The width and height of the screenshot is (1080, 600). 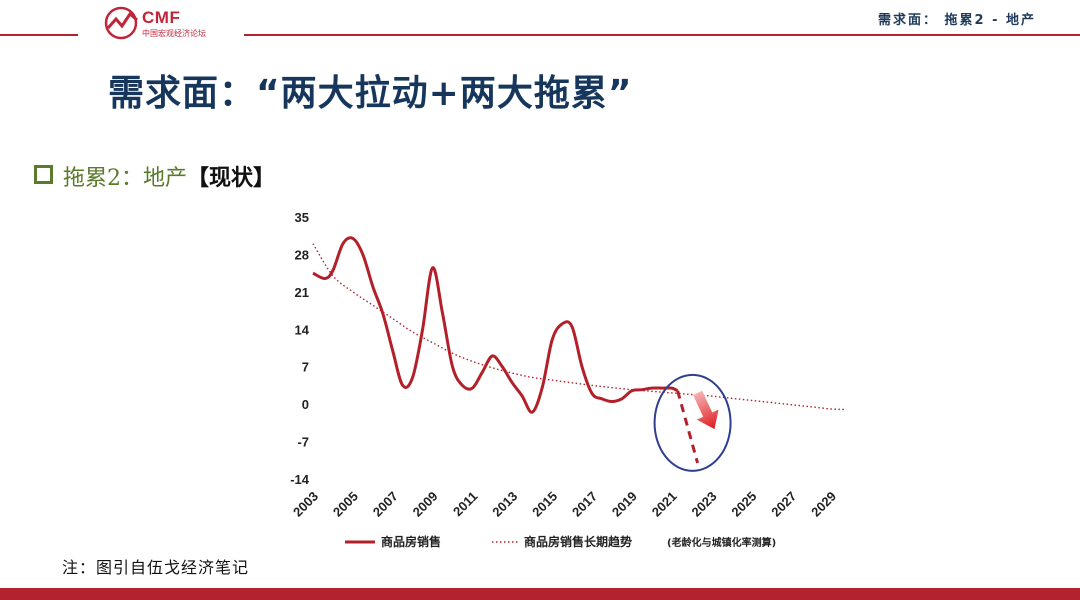 I want to click on page-title: 需求面：“两大拉动+两大拖累”, so click(x=370, y=93).